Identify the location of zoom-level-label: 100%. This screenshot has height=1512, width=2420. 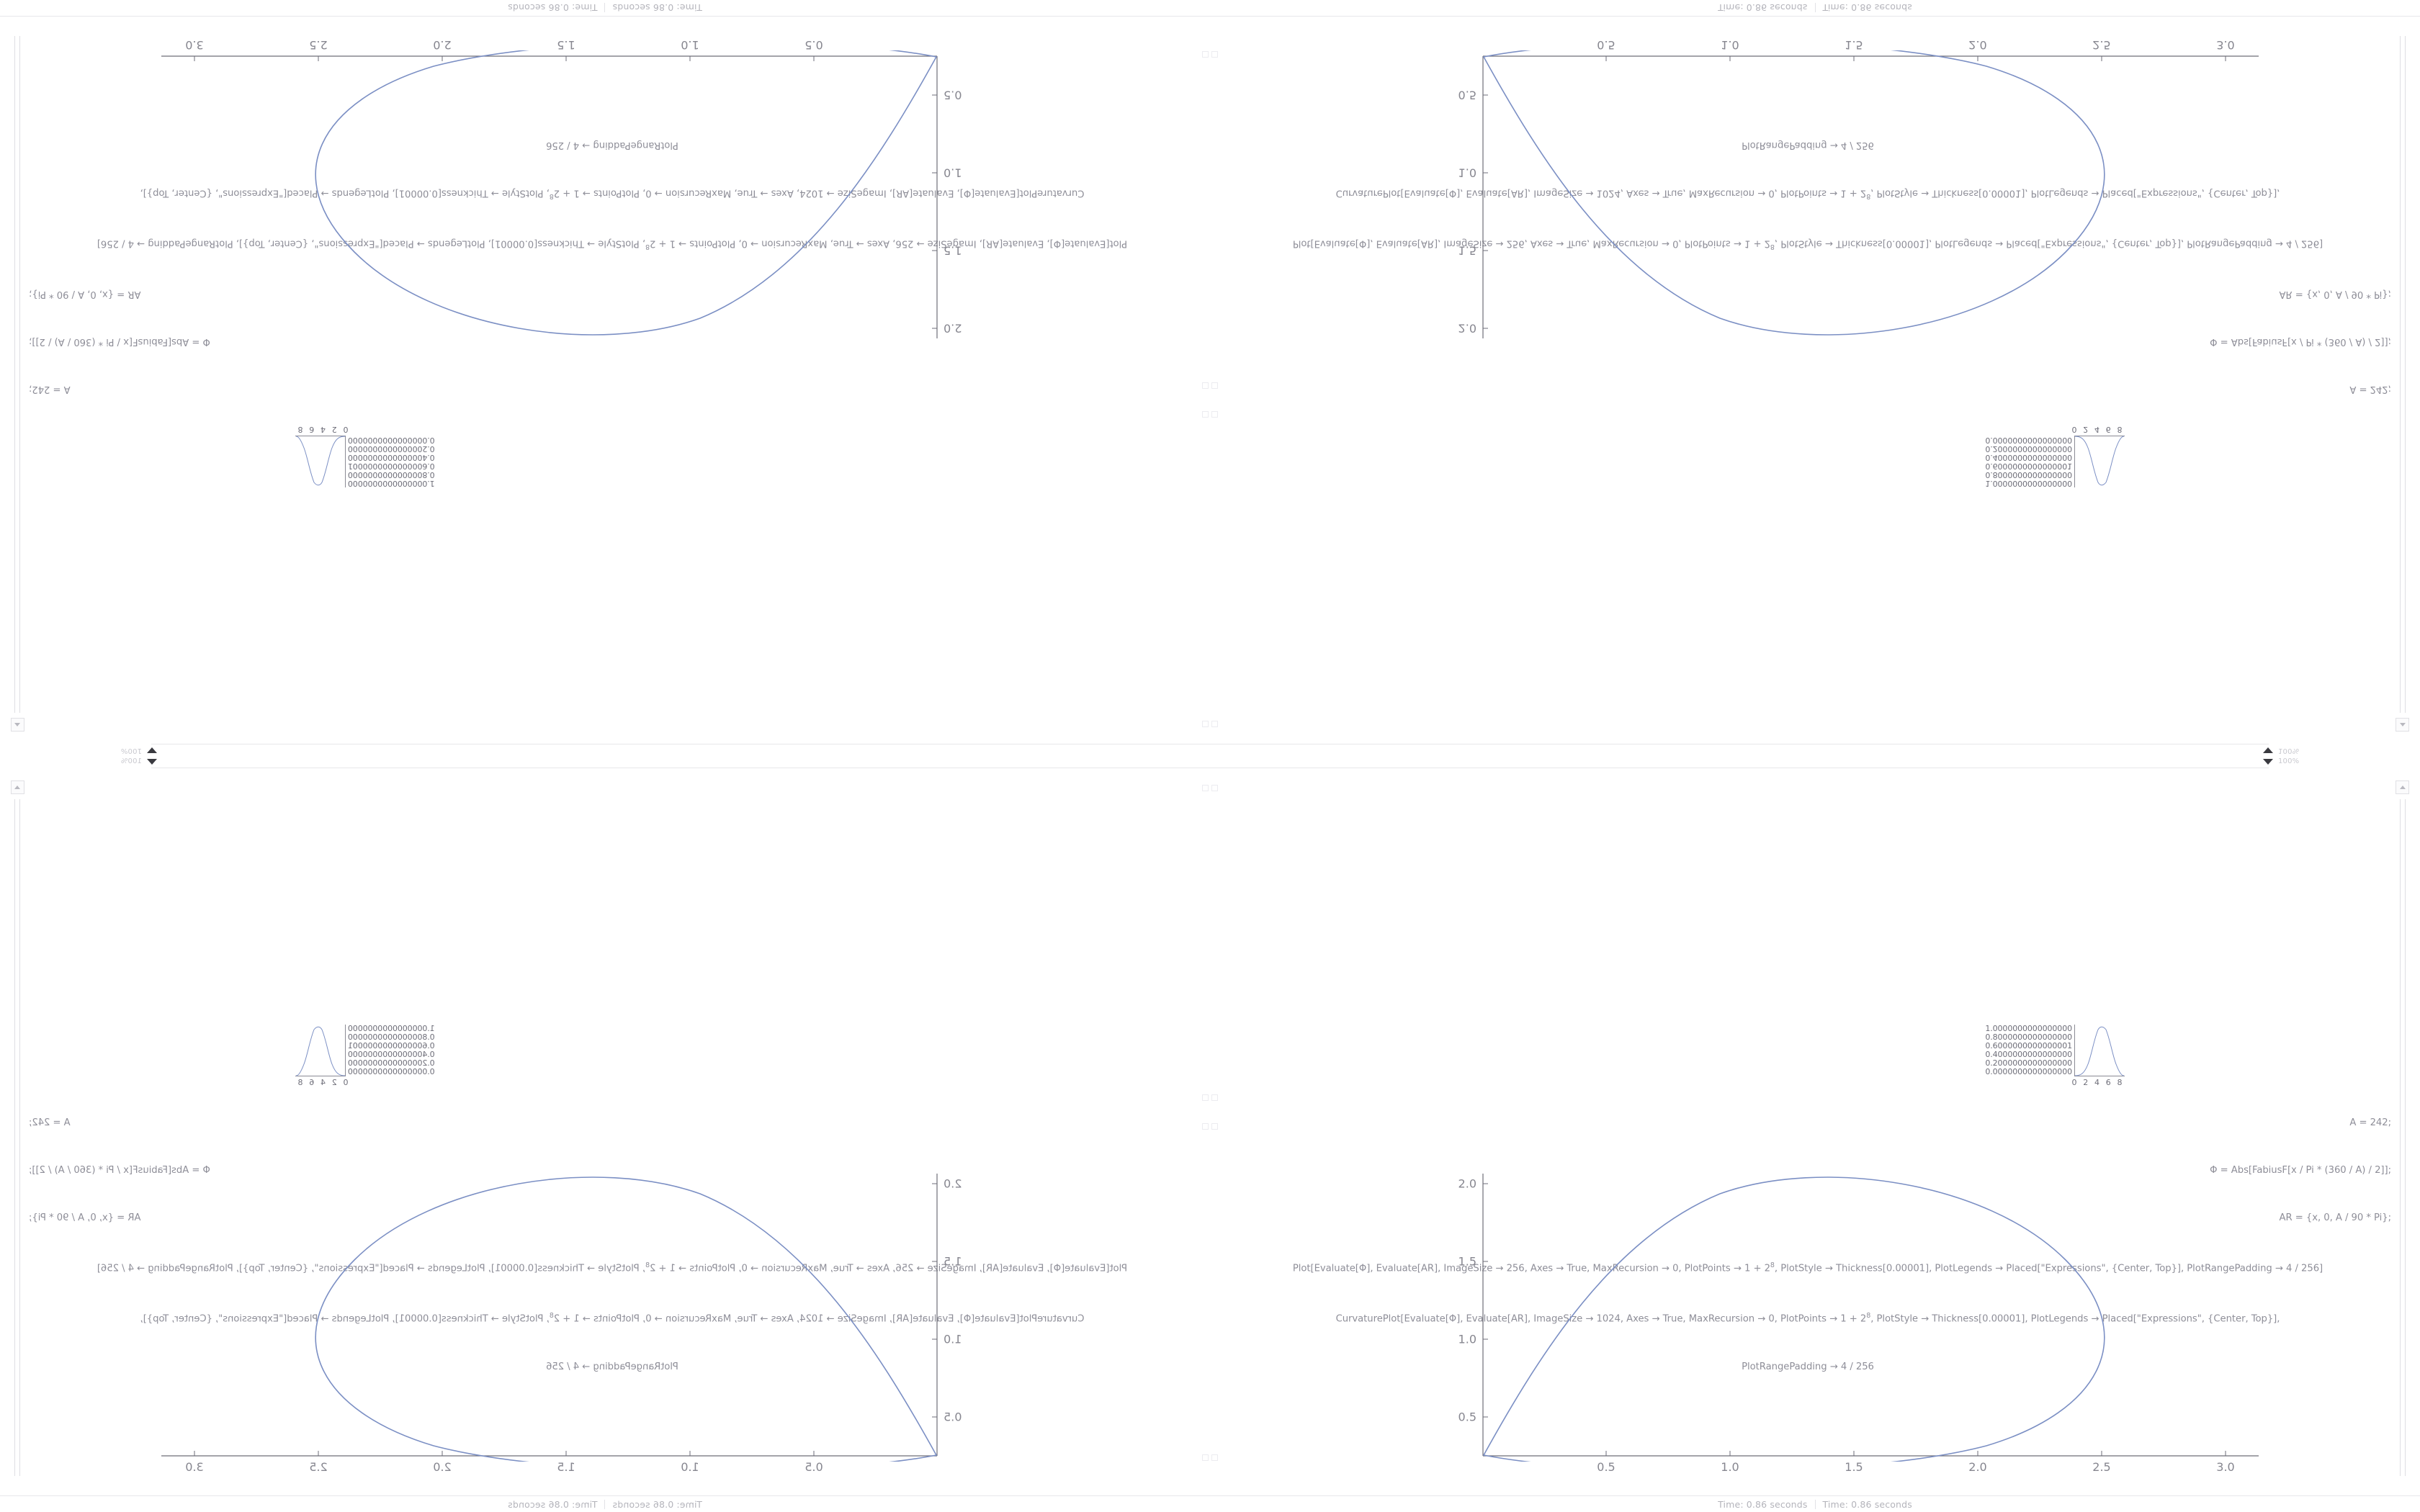
(2289, 761).